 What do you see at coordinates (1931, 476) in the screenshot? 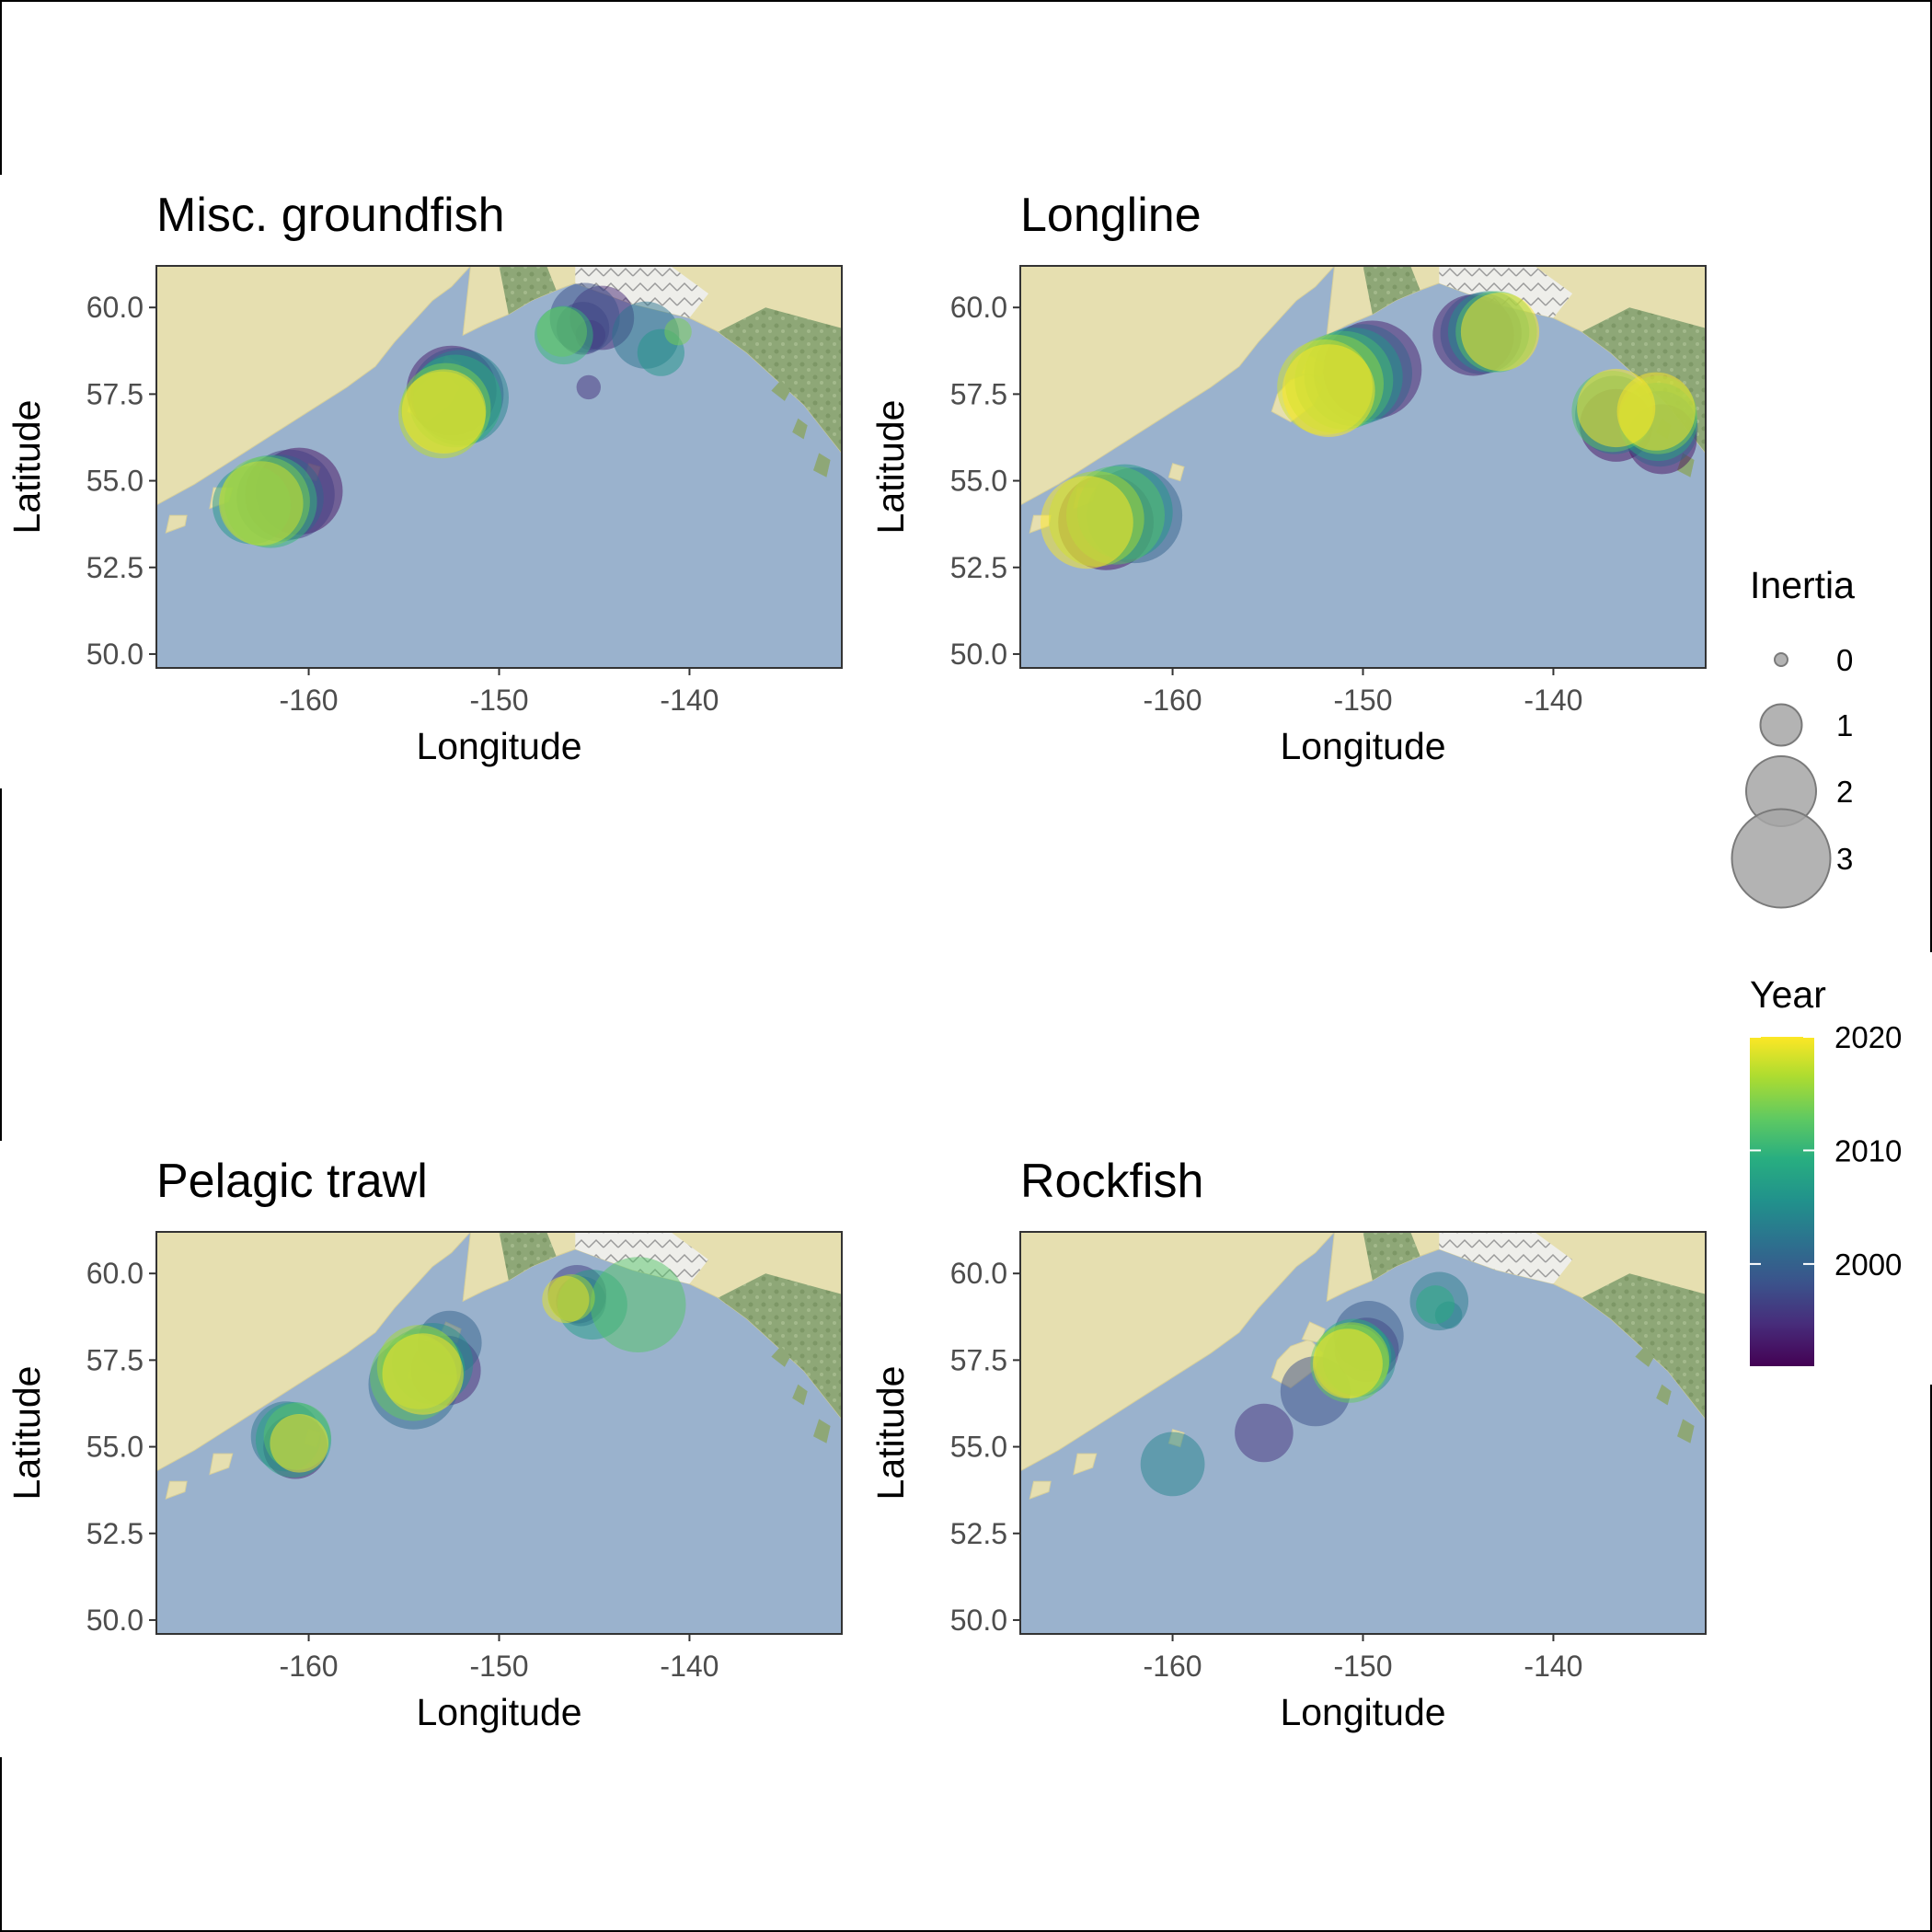
I see `border-right-upper` at bounding box center [1931, 476].